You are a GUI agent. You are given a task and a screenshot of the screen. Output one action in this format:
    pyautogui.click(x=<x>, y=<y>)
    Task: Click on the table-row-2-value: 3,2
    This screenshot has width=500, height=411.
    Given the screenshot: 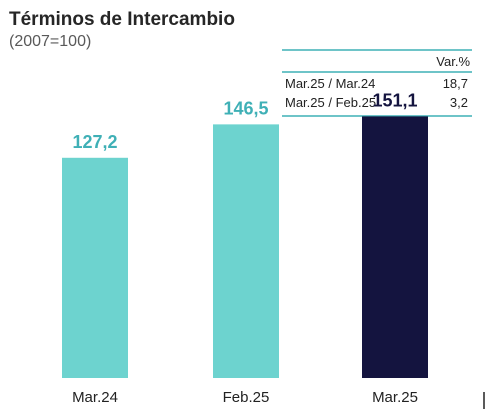 What is the action you would take?
    pyautogui.click(x=459, y=102)
    